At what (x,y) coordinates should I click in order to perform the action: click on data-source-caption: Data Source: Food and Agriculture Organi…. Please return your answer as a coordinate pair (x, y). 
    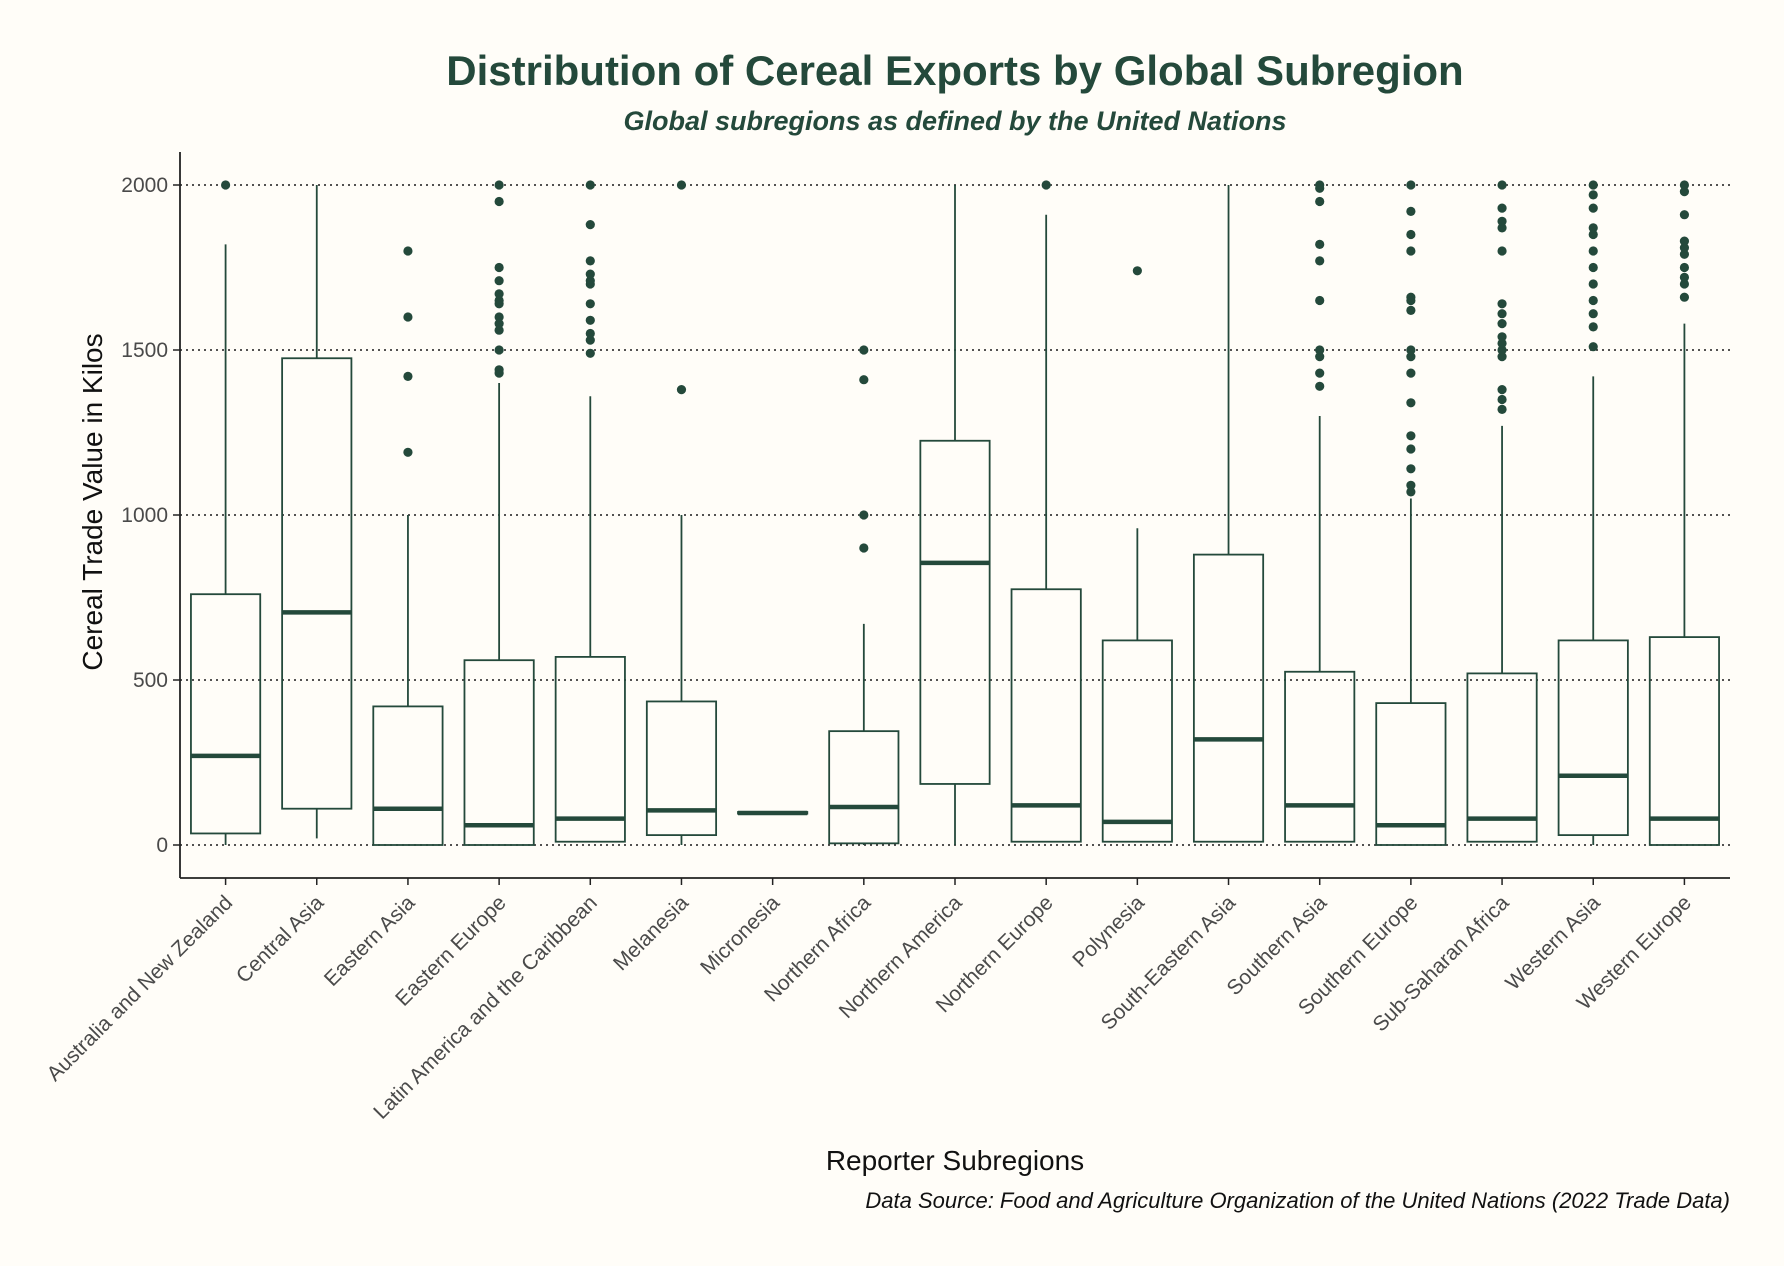
    Looking at the image, I should click on (1297, 1200).